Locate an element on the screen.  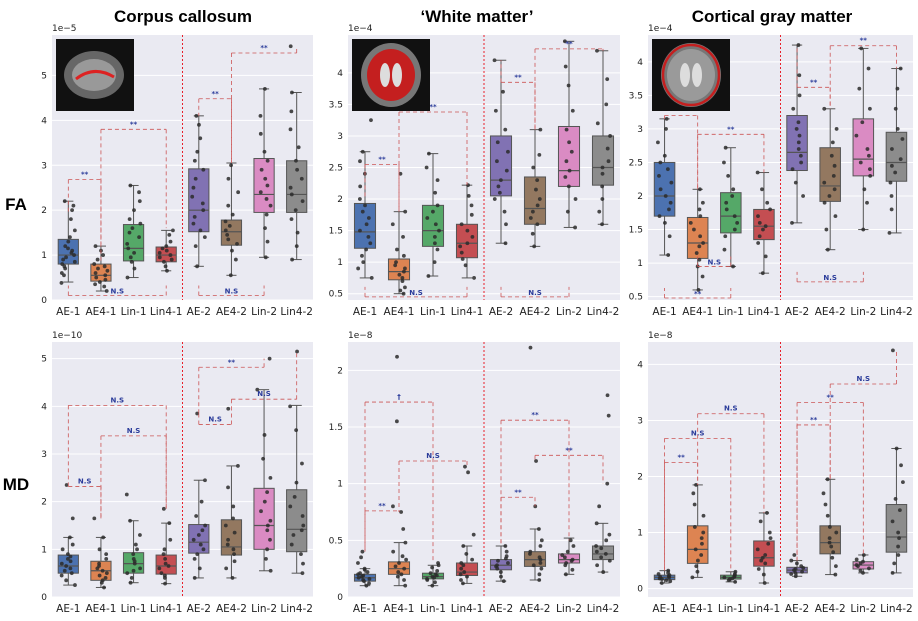
brain-mri-inset is located at coordinates (391, 75).